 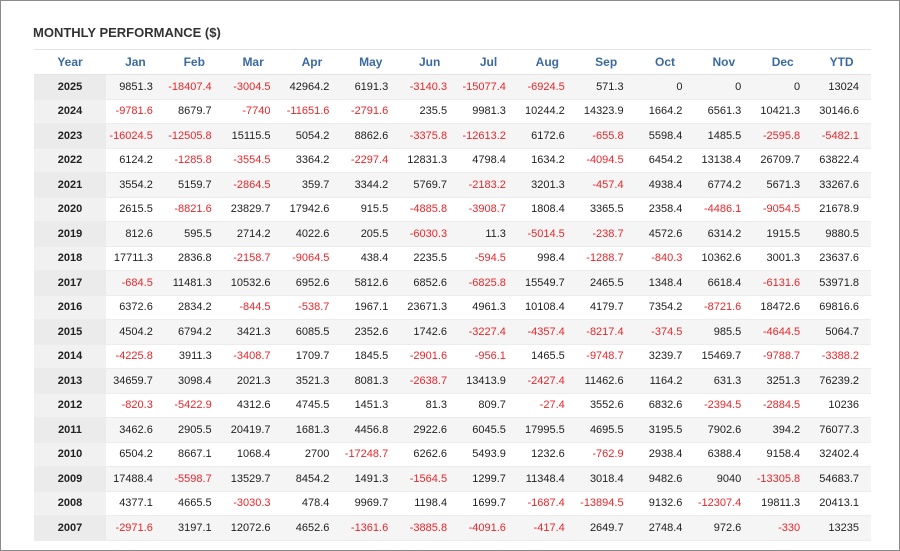 I want to click on value-cell: -15077.4, so click(x=488, y=87).